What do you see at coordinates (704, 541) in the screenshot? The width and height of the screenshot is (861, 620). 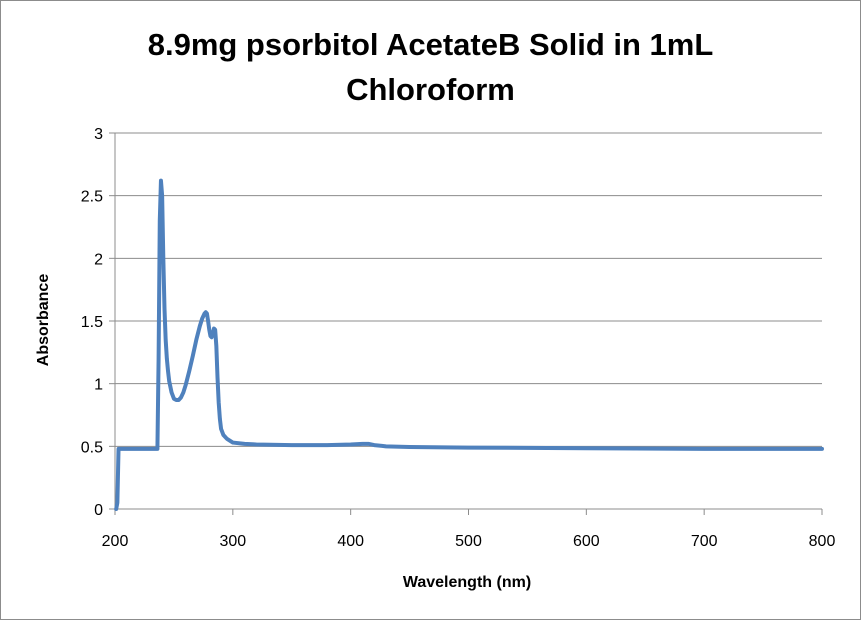 I see `x-tick-label: 700` at bounding box center [704, 541].